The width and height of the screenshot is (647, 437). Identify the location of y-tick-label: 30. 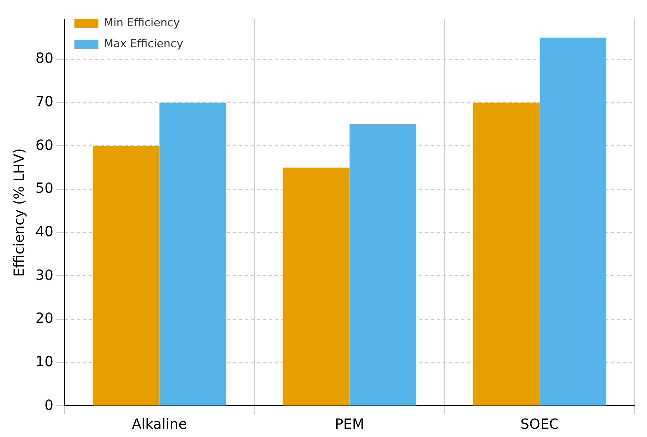
(45, 276).